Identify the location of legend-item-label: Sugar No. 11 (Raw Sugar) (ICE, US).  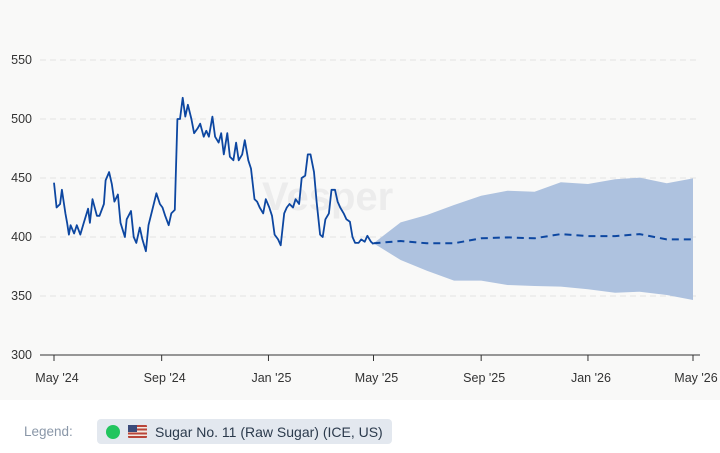
(269, 431).